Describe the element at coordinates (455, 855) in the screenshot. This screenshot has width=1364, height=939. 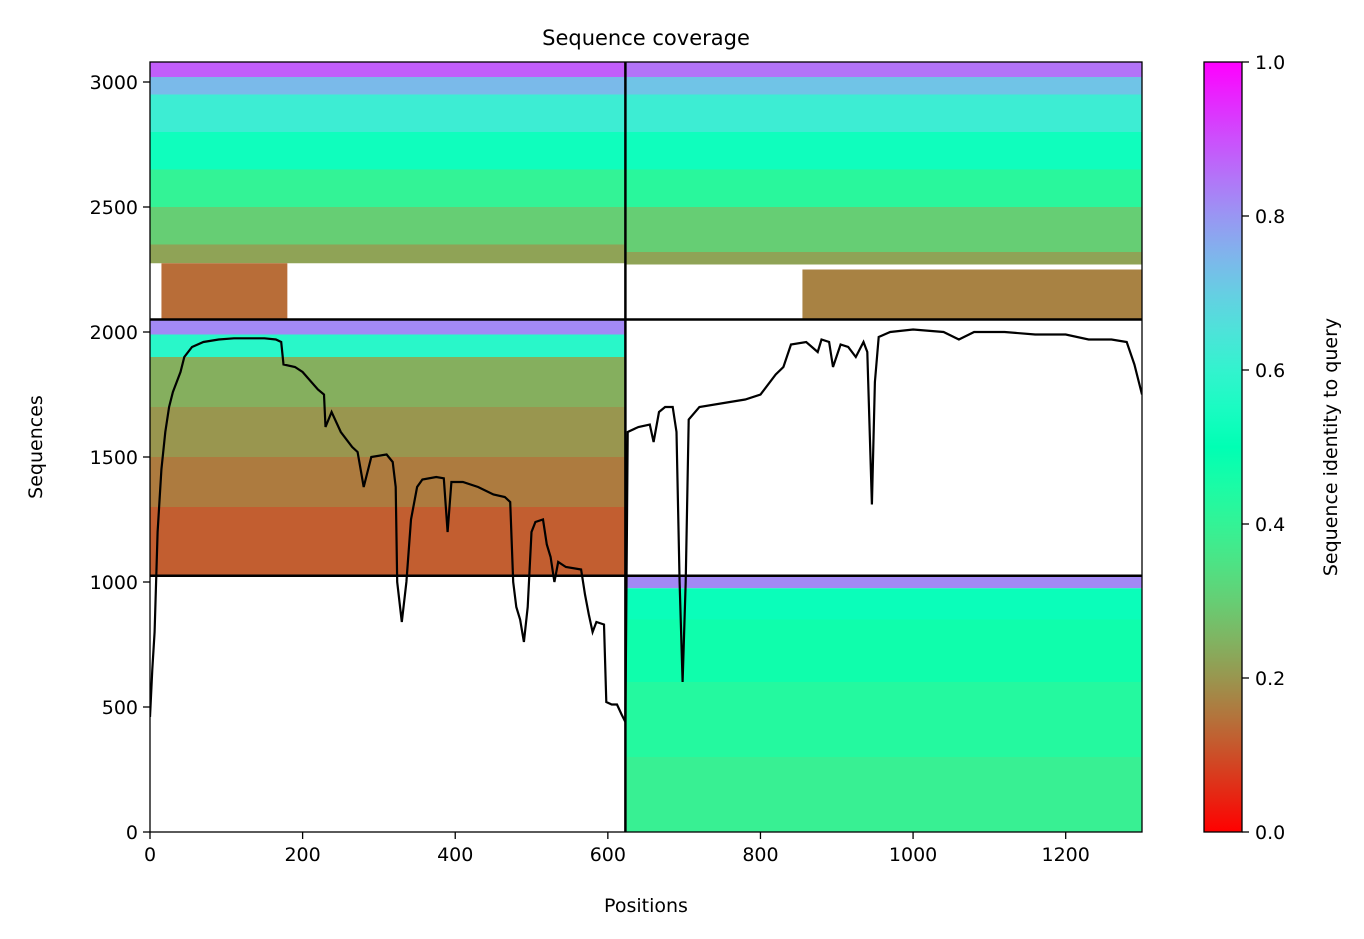
I see `x-tick-label: 400` at that location.